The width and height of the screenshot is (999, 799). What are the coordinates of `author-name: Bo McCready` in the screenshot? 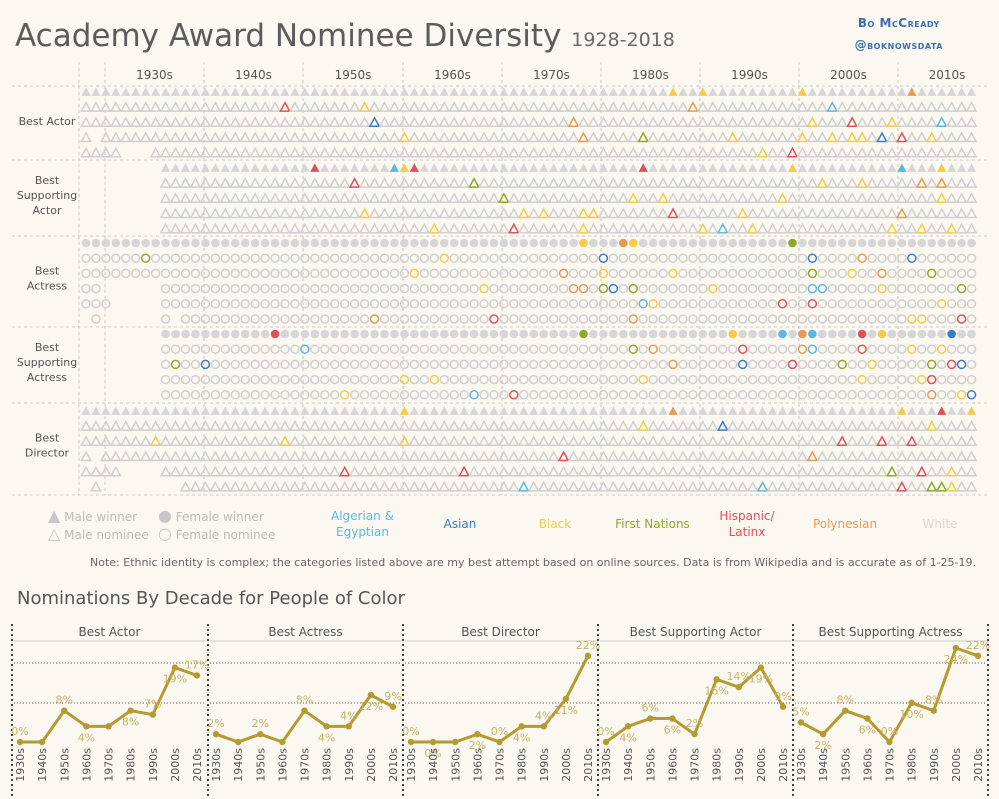 It's located at (898, 23).